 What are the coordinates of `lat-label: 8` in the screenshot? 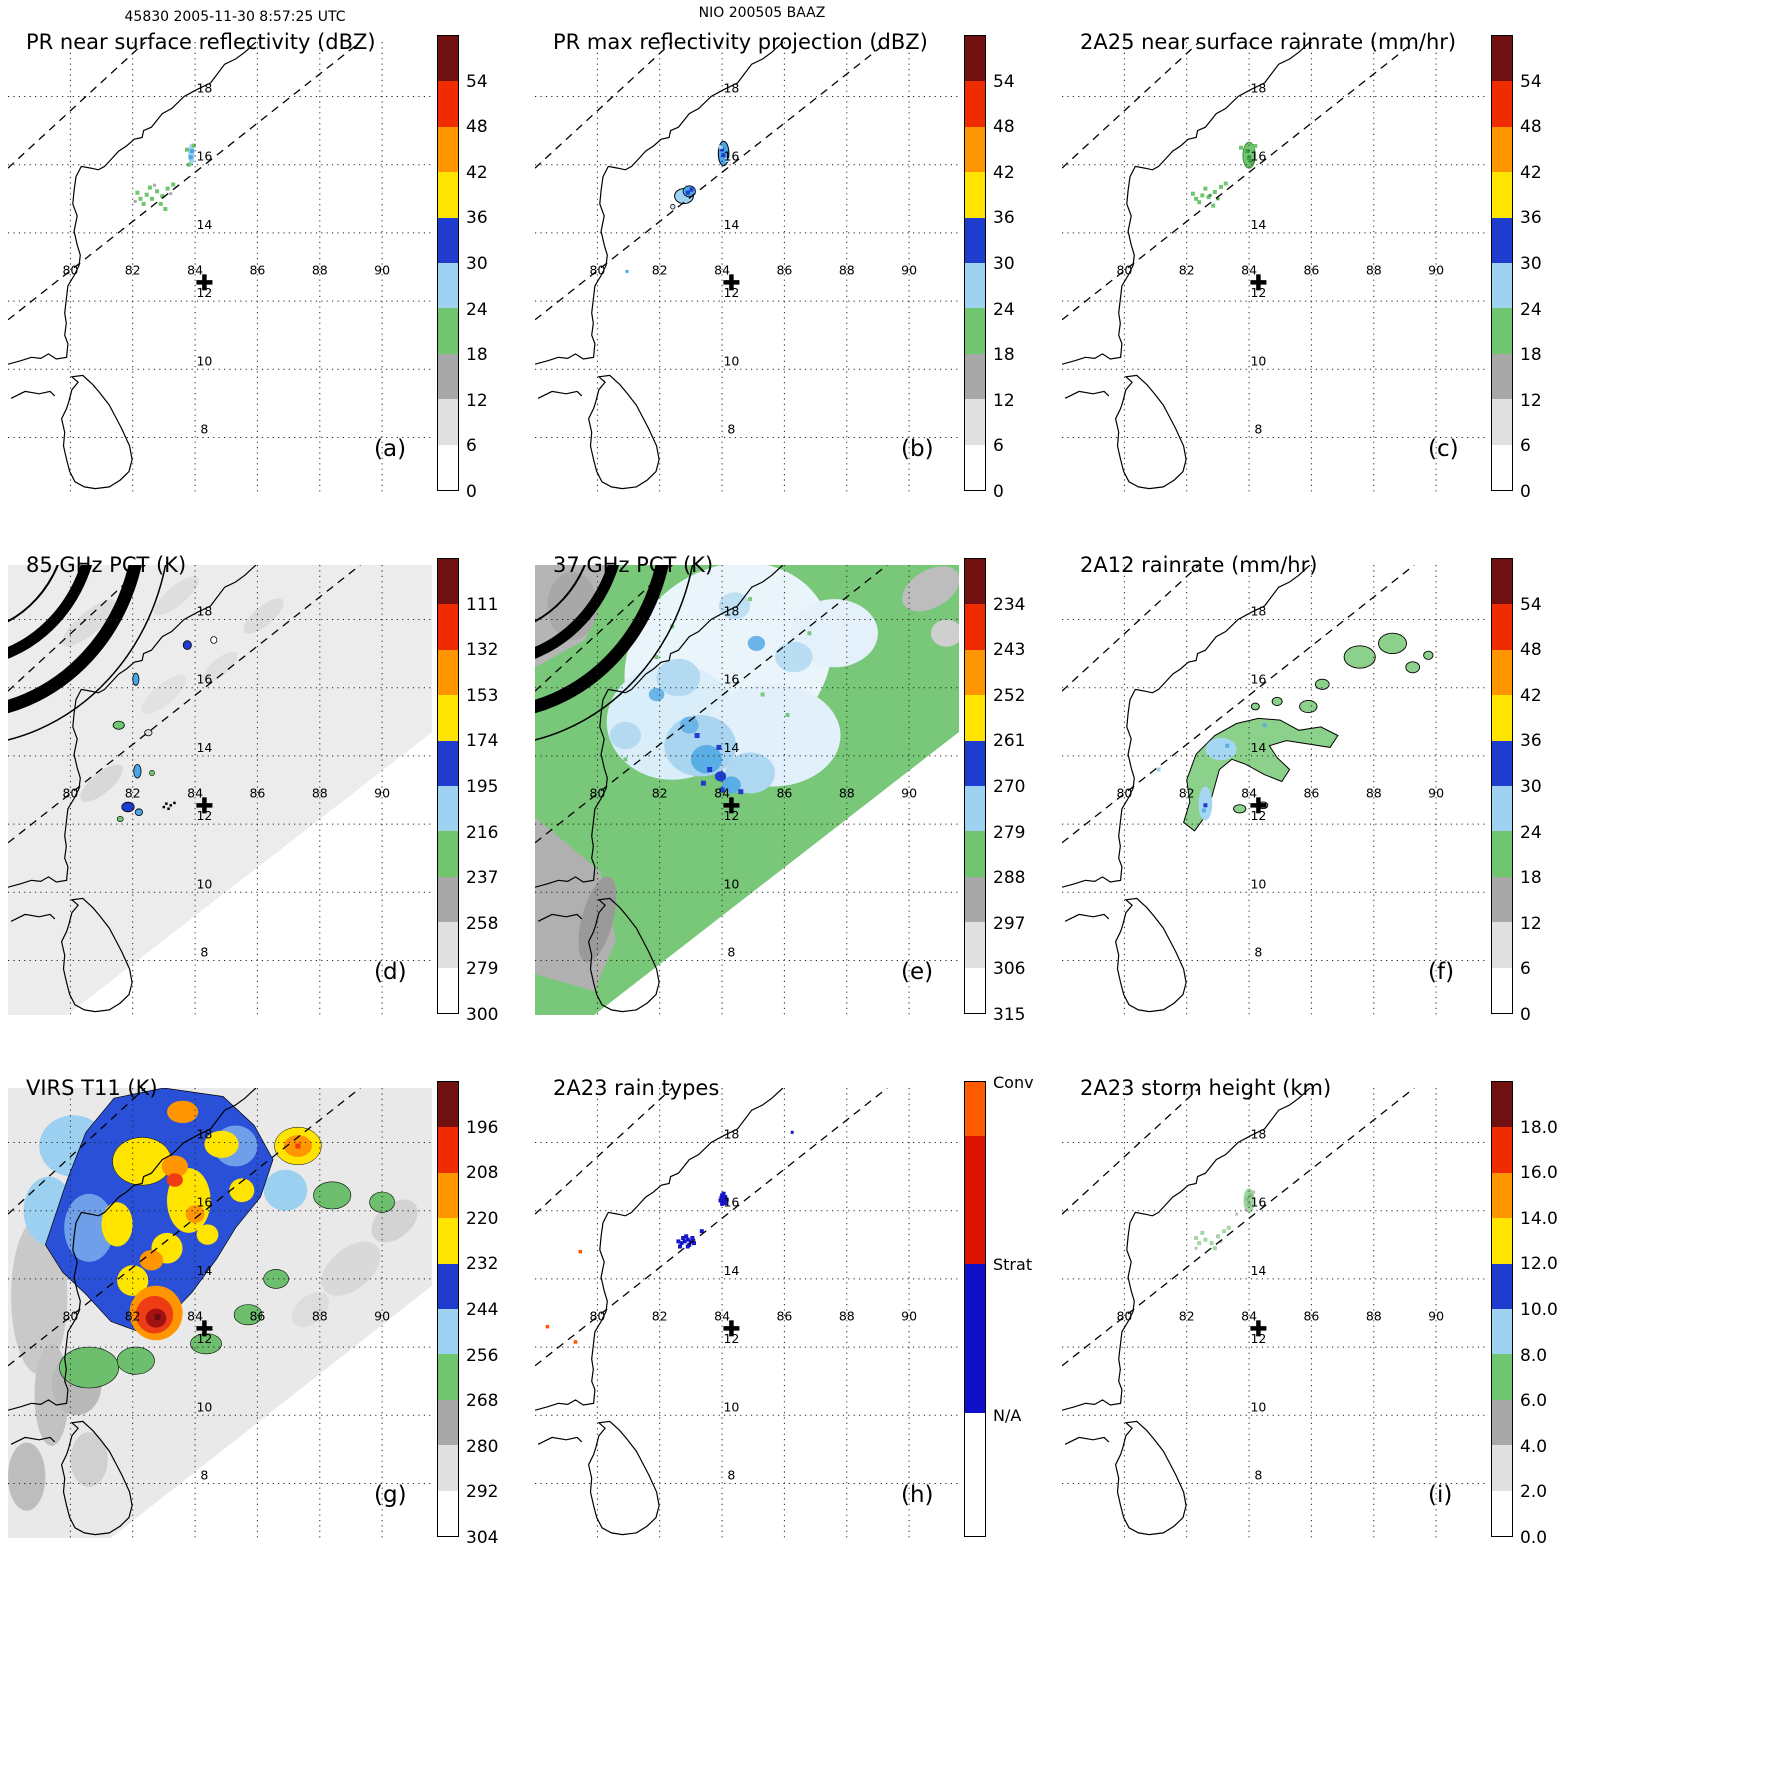 It's located at (1258, 952).